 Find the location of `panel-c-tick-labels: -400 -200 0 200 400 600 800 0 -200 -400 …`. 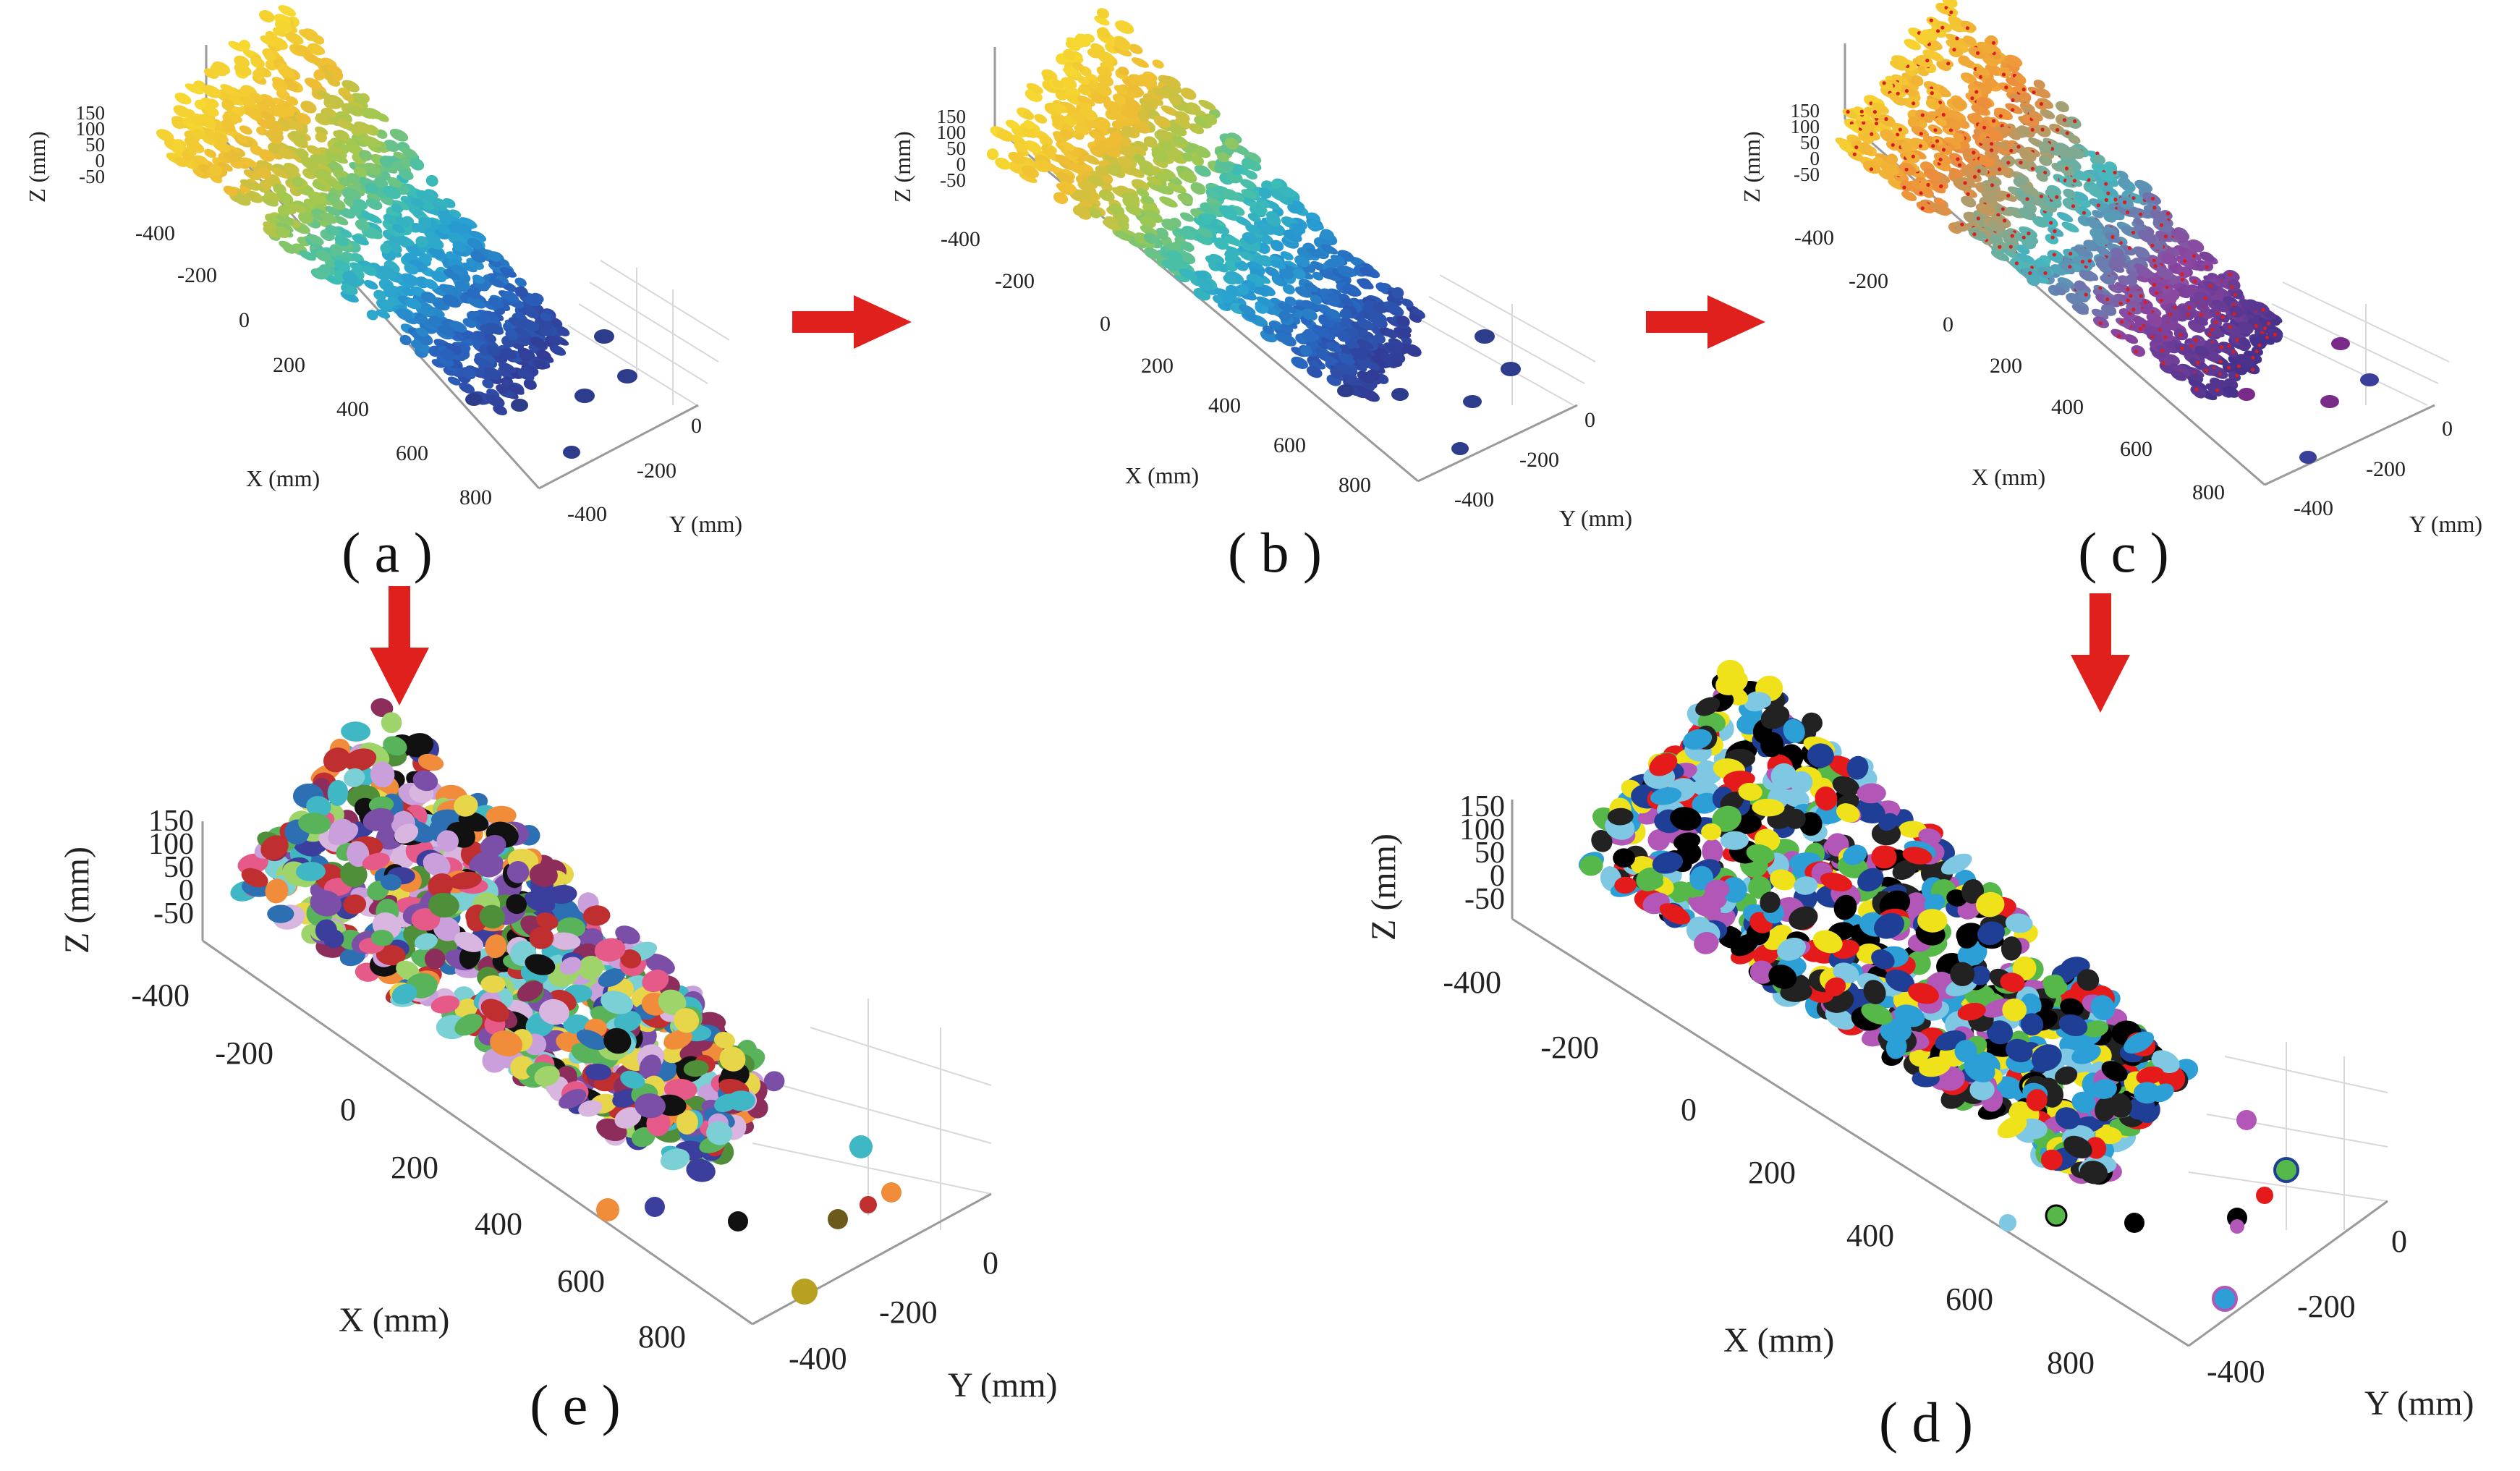

panel-c-tick-labels: -400 -200 0 200 400 600 800 0 -200 -400 … is located at coordinates (2122, 310).